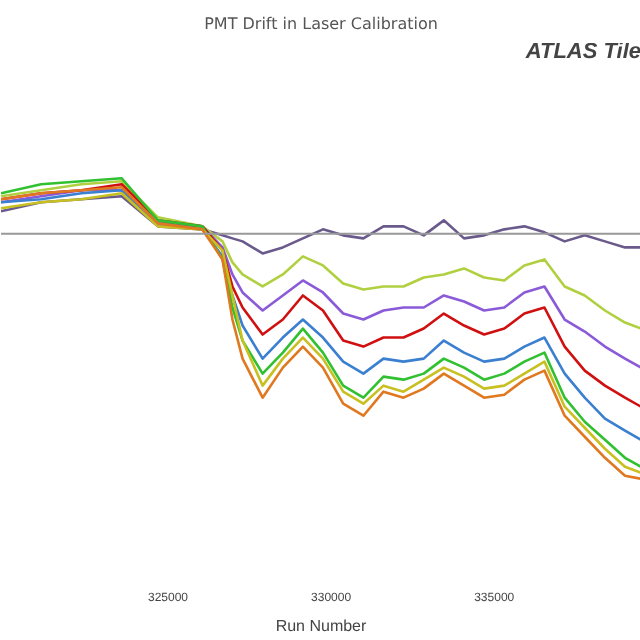  I want to click on x-axis-title: Run Number, so click(321, 626).